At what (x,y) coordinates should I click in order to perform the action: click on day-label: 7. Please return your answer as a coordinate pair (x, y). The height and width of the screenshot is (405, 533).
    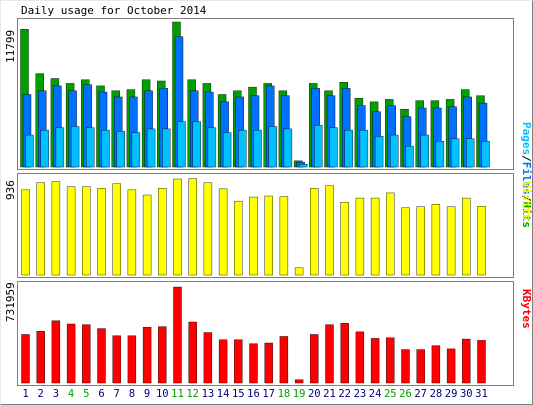
    Looking at the image, I should click on (117, 394).